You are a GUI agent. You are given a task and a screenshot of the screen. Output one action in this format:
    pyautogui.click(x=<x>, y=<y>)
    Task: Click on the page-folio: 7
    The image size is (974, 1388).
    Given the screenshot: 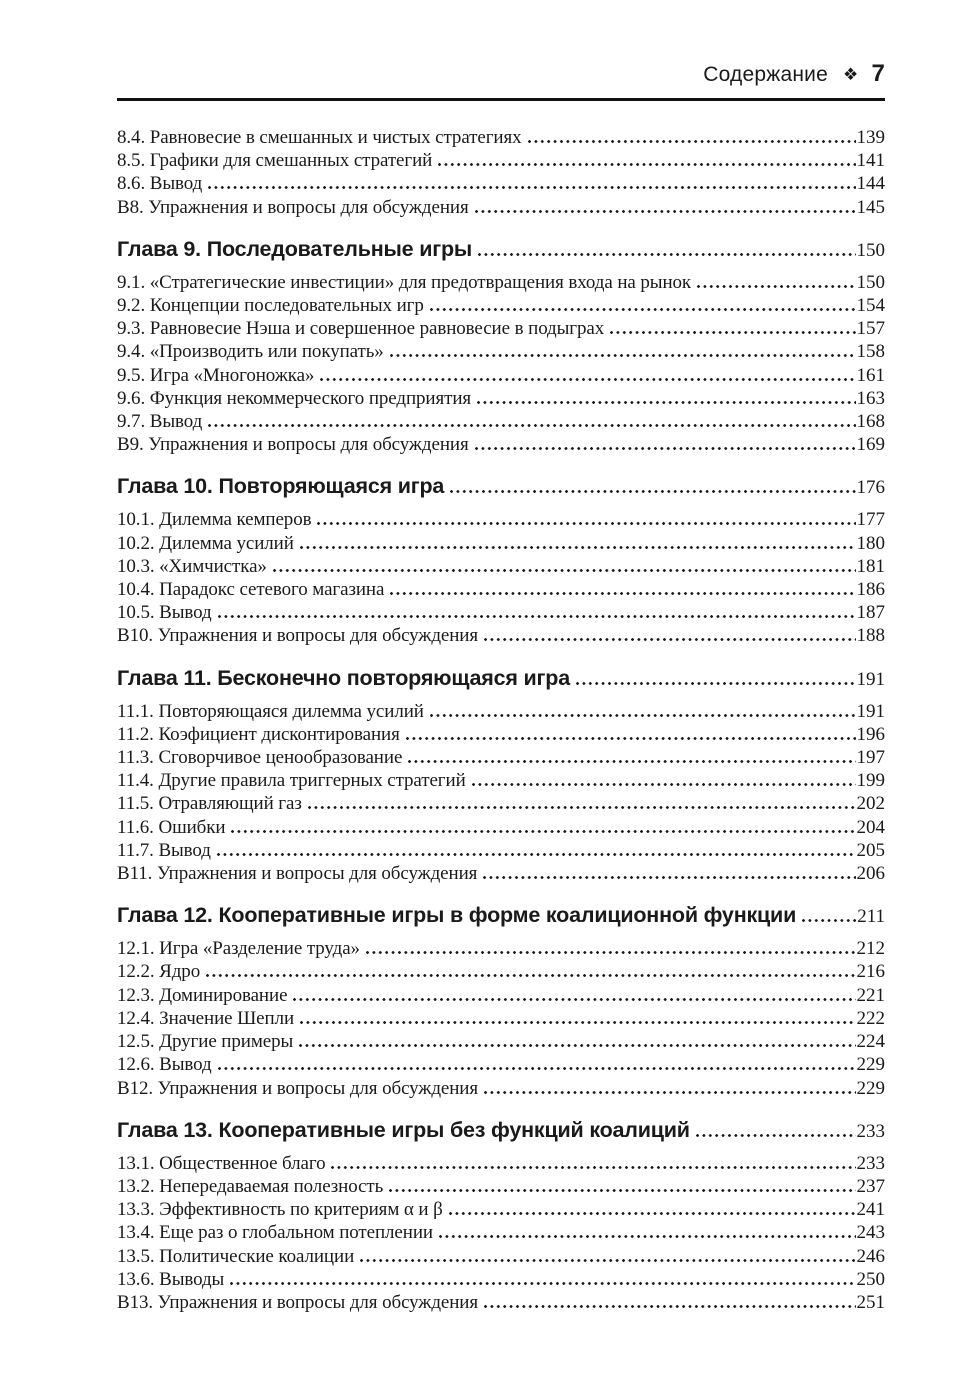 What is the action you would take?
    pyautogui.click(x=878, y=73)
    